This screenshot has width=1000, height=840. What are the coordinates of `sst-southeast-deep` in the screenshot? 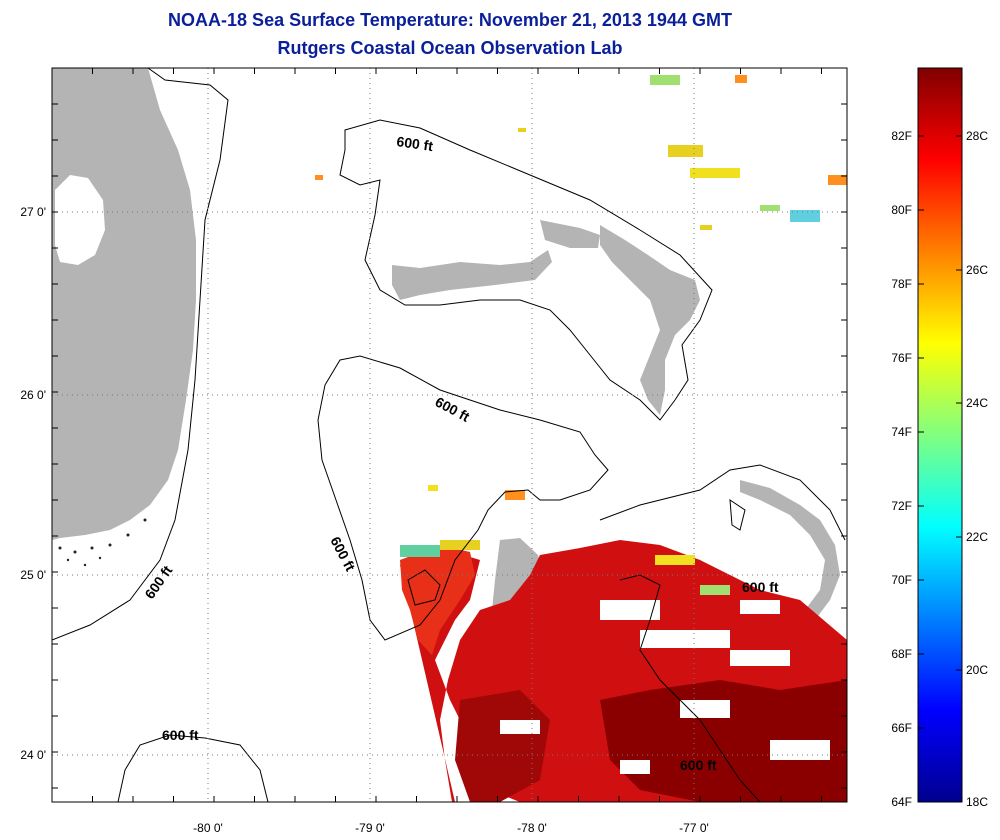 It's located at (723, 741).